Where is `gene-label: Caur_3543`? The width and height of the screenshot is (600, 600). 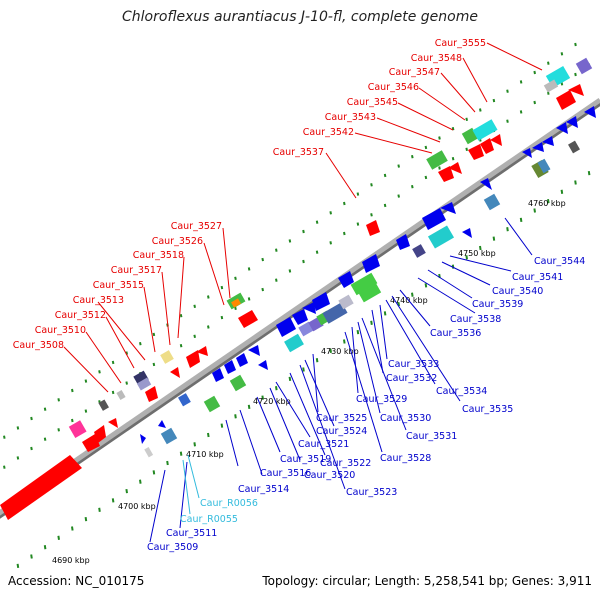
gene-label: Caur_3543 is located at coordinates (350, 117).